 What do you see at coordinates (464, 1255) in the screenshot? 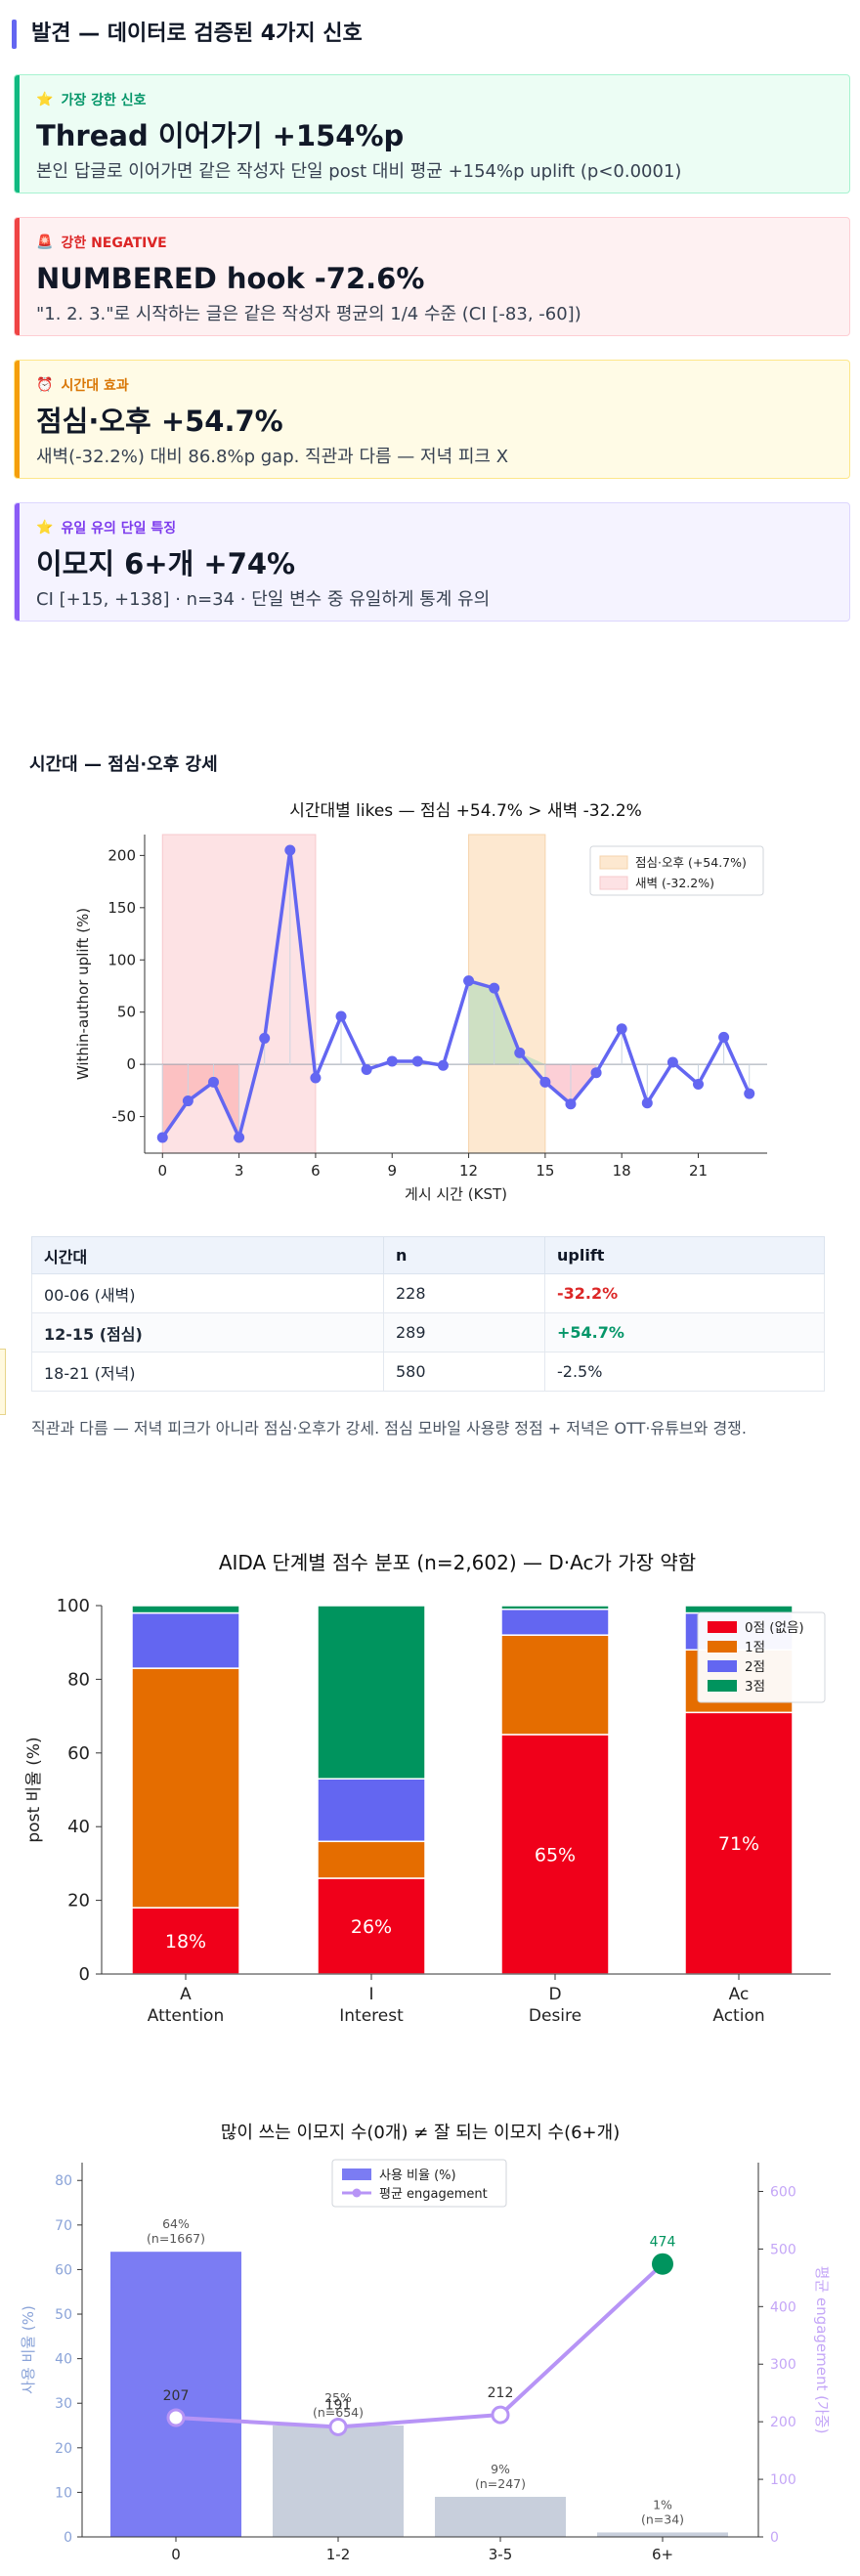
I see `col-header-n: n` at bounding box center [464, 1255].